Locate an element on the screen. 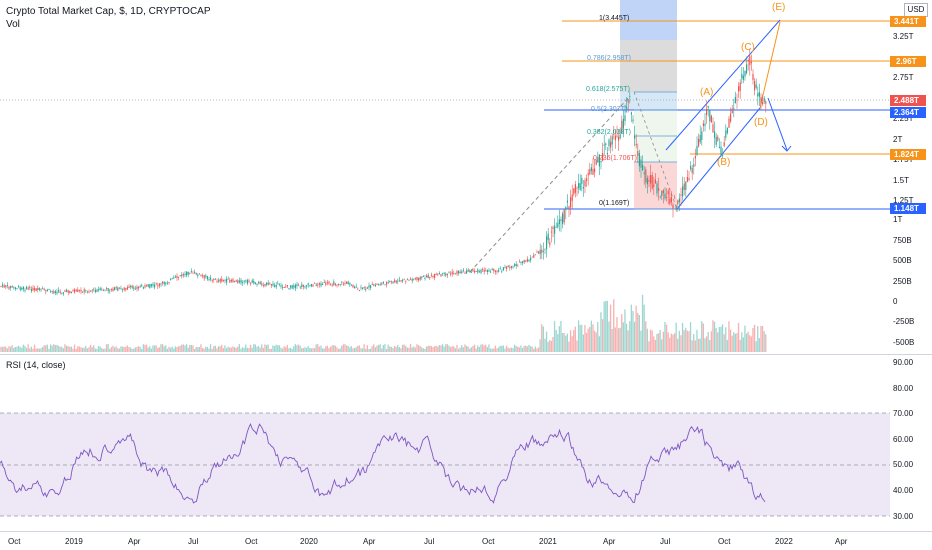 The height and width of the screenshot is (550, 932). wave-label-d: (D) is located at coordinates (761, 122).